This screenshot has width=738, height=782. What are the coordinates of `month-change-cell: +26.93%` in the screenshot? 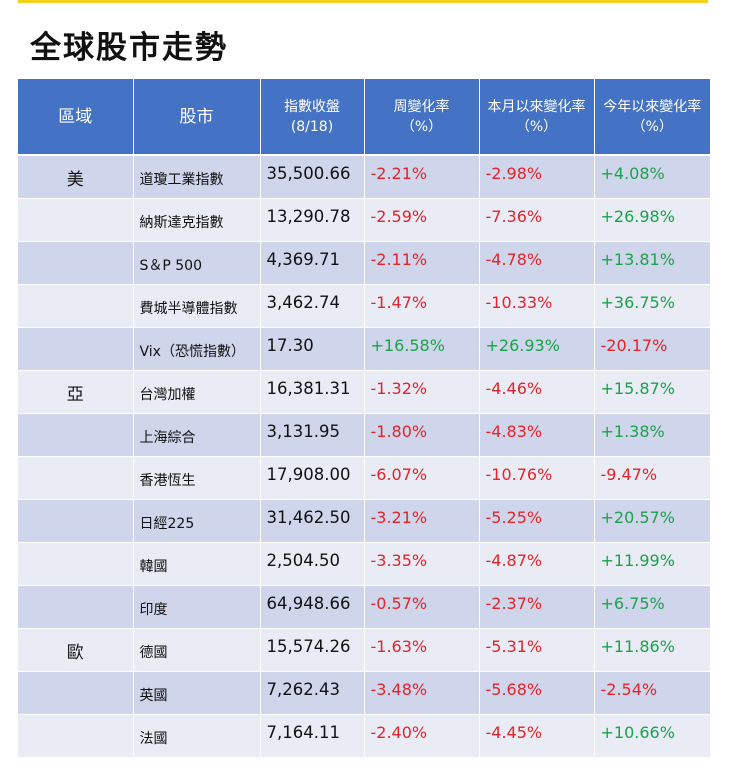 It's located at (537, 349).